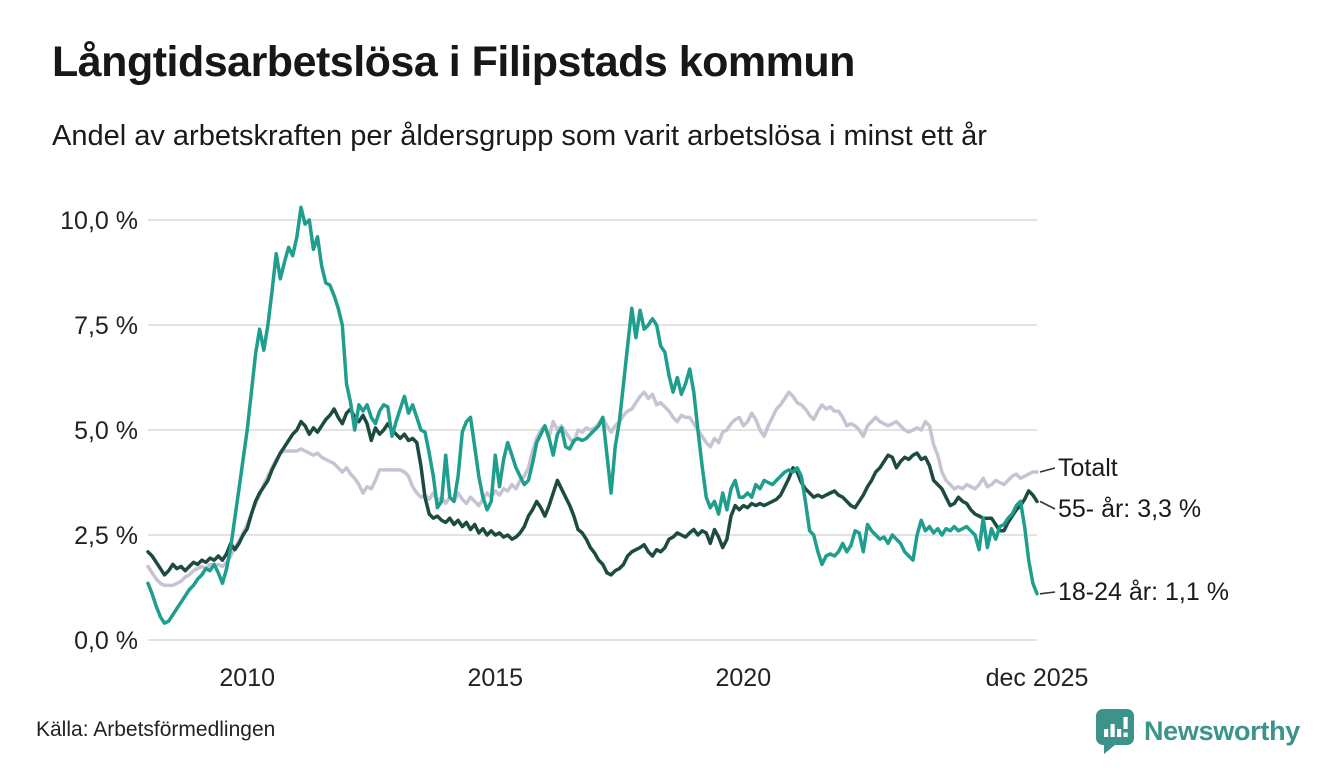 The width and height of the screenshot is (1340, 780). What do you see at coordinates (1088, 468) in the screenshot?
I see `series-end-label-totalt: Totalt` at bounding box center [1088, 468].